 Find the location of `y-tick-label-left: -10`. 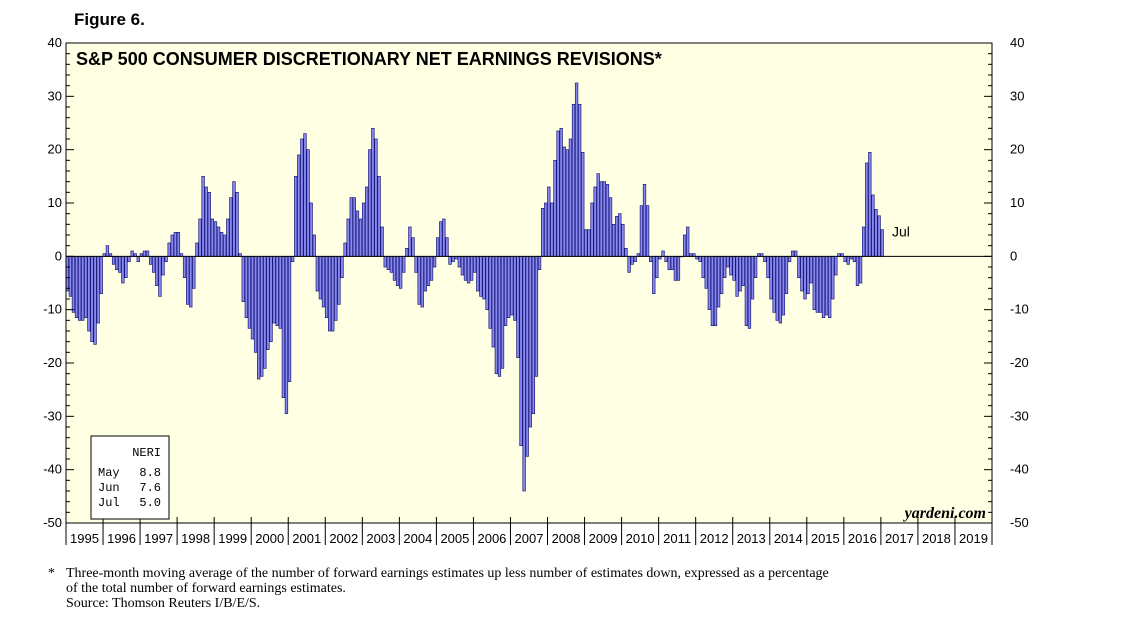

y-tick-label-left: -10 is located at coordinates (52, 309).